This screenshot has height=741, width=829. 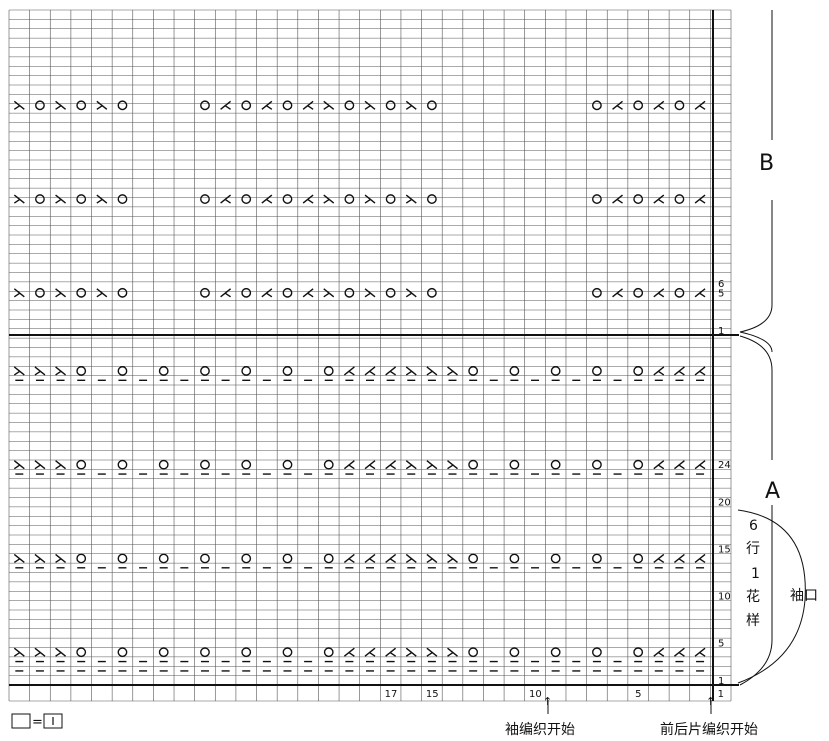 What do you see at coordinates (724, 503) in the screenshot?
I see `row-number-A: 20` at bounding box center [724, 503].